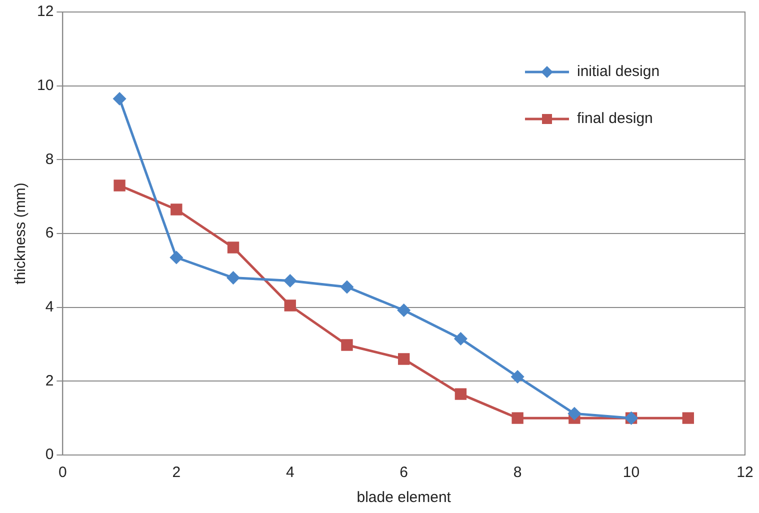 The width and height of the screenshot is (759, 513). What do you see at coordinates (618, 71) in the screenshot?
I see `legend-label: initial design` at bounding box center [618, 71].